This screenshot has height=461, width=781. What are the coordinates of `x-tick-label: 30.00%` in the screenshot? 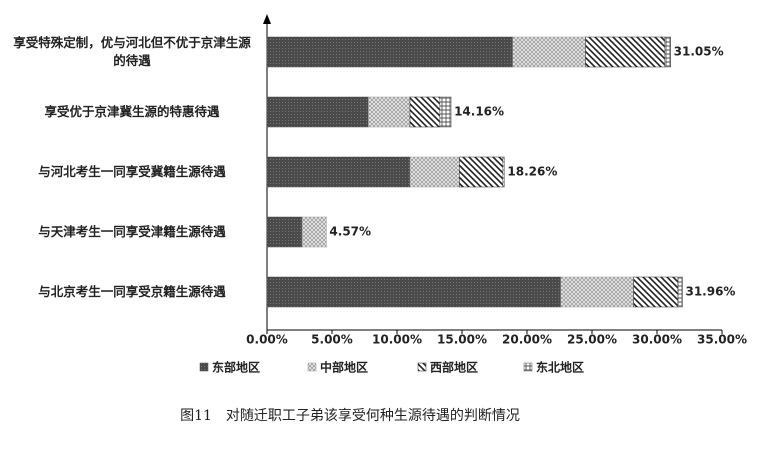 It's located at (657, 340).